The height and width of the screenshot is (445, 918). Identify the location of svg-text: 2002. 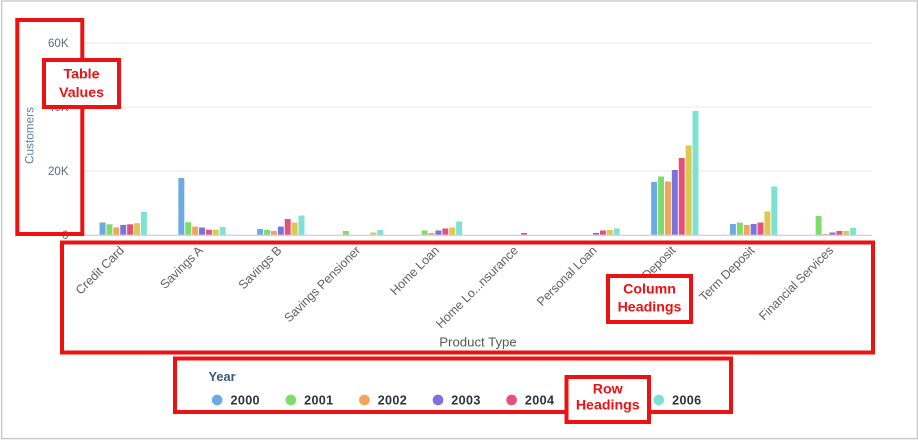
(392, 401).